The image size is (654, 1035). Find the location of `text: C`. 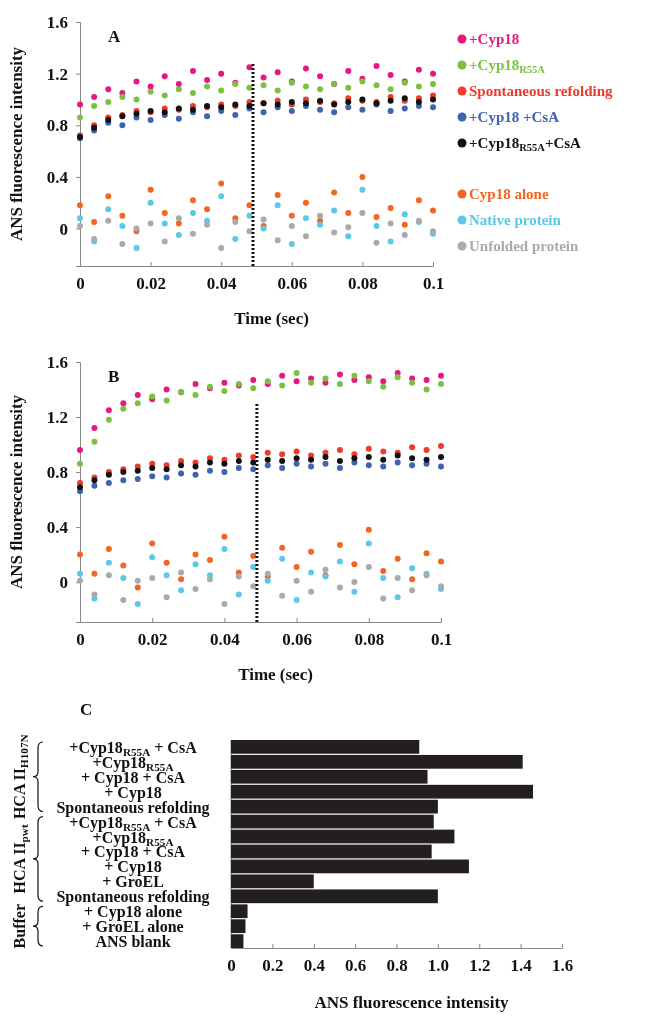

text: C is located at coordinates (86, 709).